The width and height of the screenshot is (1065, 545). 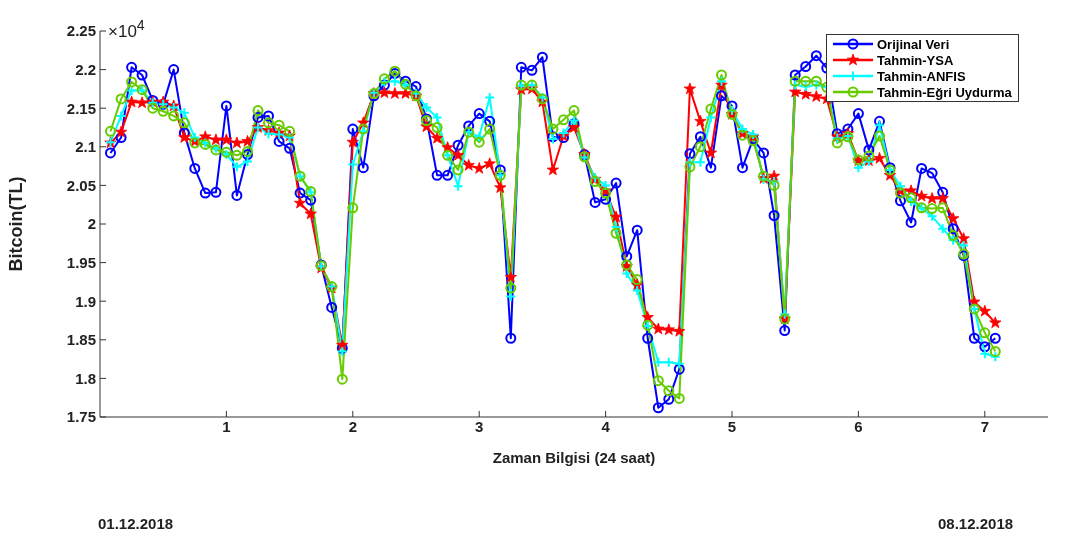 What do you see at coordinates (81, 185) in the screenshot?
I see `y-tick-label: 2.05` at bounding box center [81, 185].